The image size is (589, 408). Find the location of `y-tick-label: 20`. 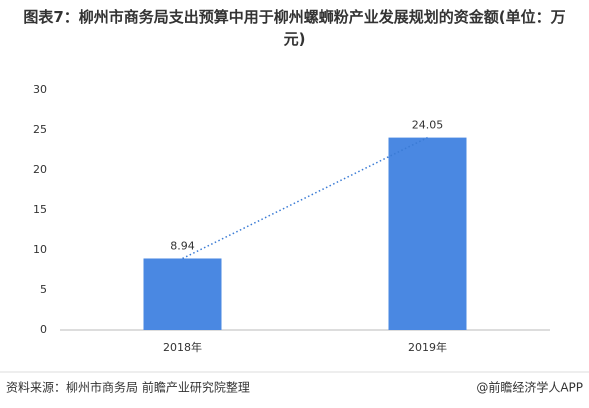

y-tick-label: 20 is located at coordinates (40, 169).